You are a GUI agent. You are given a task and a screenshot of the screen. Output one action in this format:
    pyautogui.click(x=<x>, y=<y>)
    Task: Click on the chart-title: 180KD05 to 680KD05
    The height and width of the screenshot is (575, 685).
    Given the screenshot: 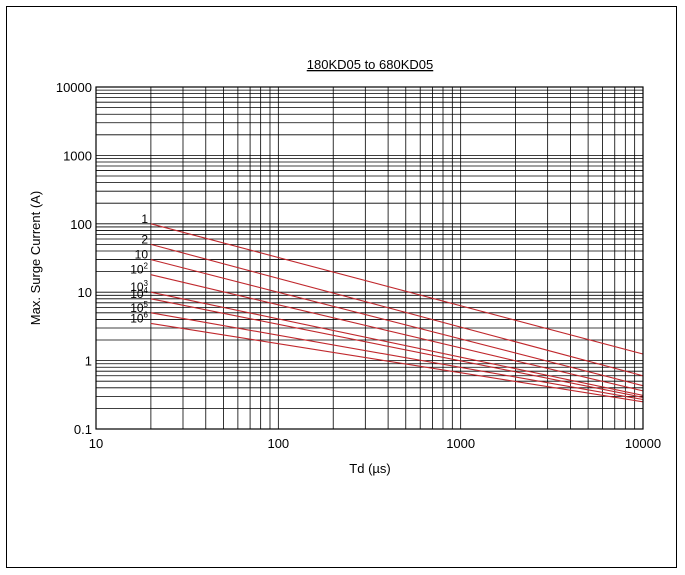 What is the action you would take?
    pyautogui.click(x=370, y=64)
    